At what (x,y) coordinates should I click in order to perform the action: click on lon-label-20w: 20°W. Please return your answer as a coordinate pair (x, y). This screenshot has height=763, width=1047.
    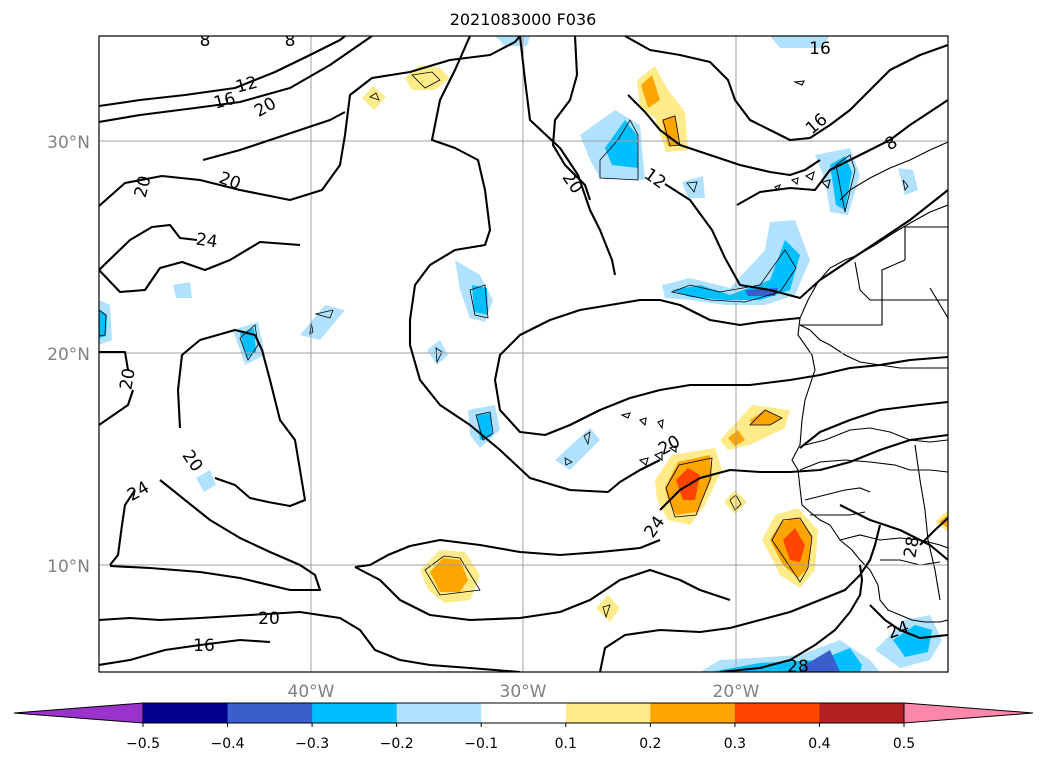
    Looking at the image, I should click on (736, 692).